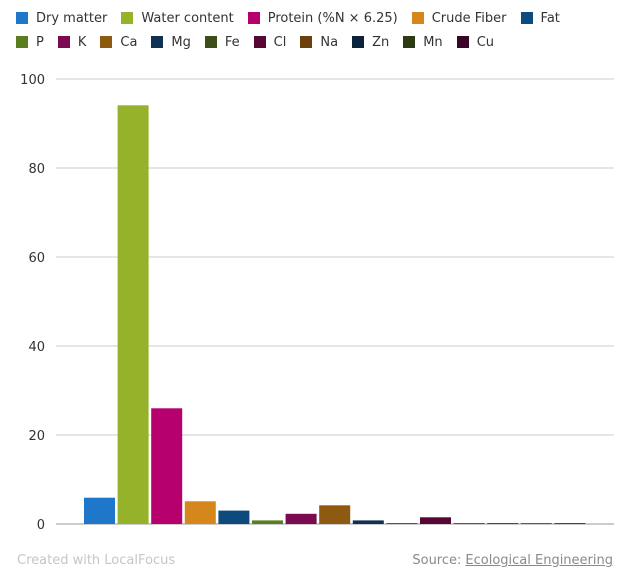 The image size is (640, 582). I want to click on legend-label: Fe, so click(232, 42).